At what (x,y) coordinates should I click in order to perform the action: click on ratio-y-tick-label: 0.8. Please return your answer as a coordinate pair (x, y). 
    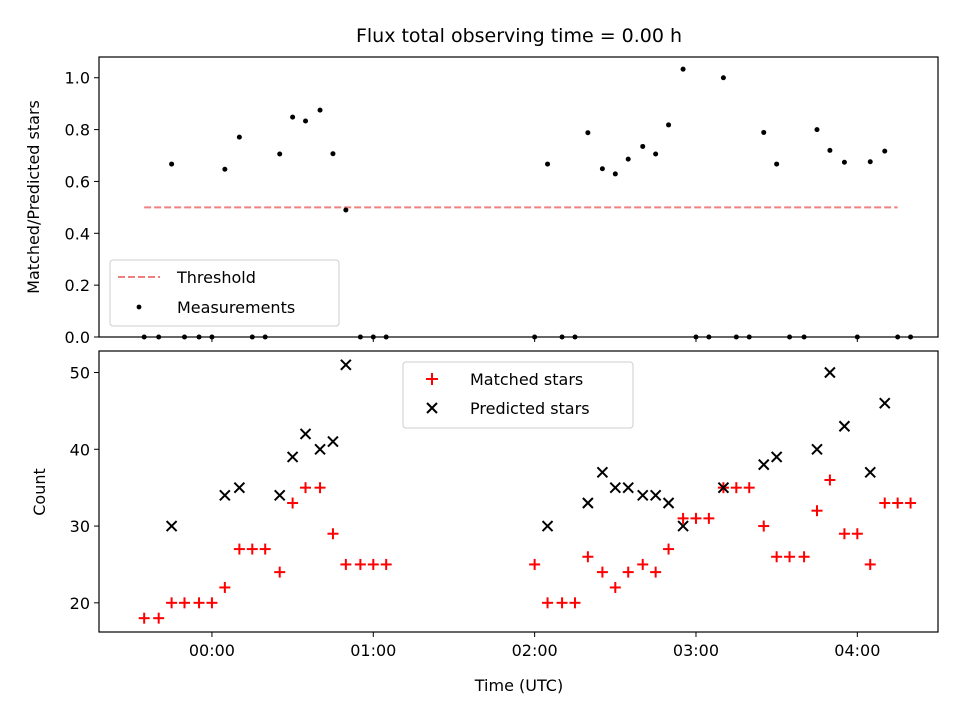
    Looking at the image, I should click on (77, 130).